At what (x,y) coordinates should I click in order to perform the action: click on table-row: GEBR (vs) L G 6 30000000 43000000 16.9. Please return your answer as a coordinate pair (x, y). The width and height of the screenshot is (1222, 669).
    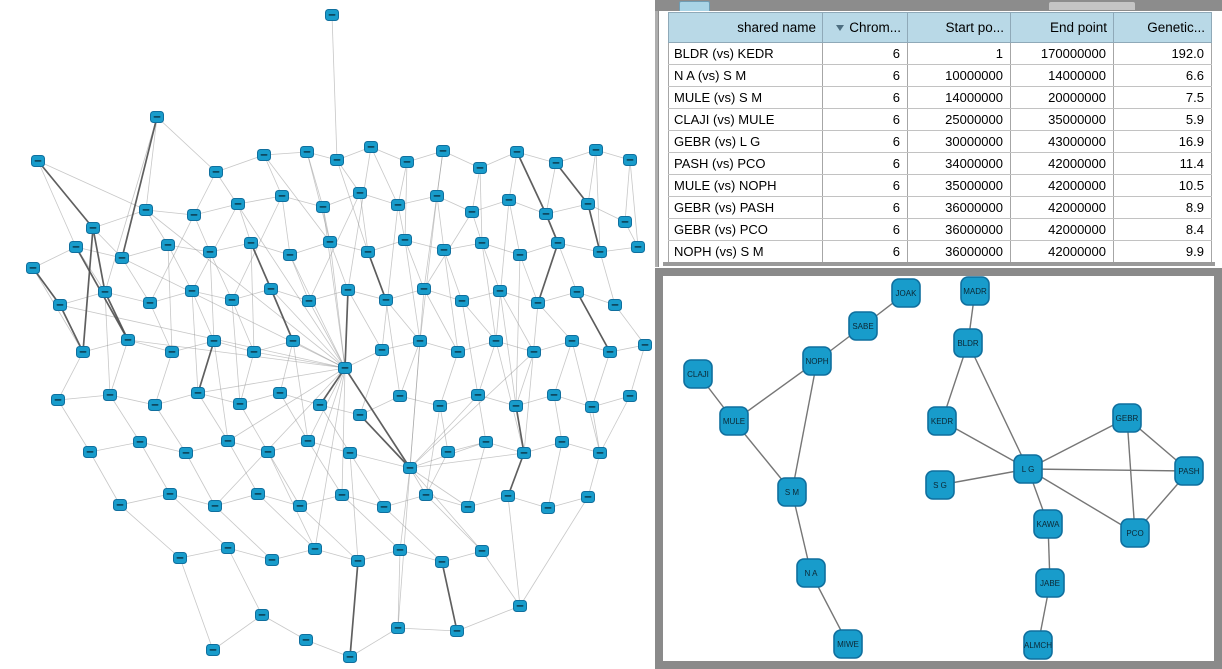
    Looking at the image, I should click on (940, 141).